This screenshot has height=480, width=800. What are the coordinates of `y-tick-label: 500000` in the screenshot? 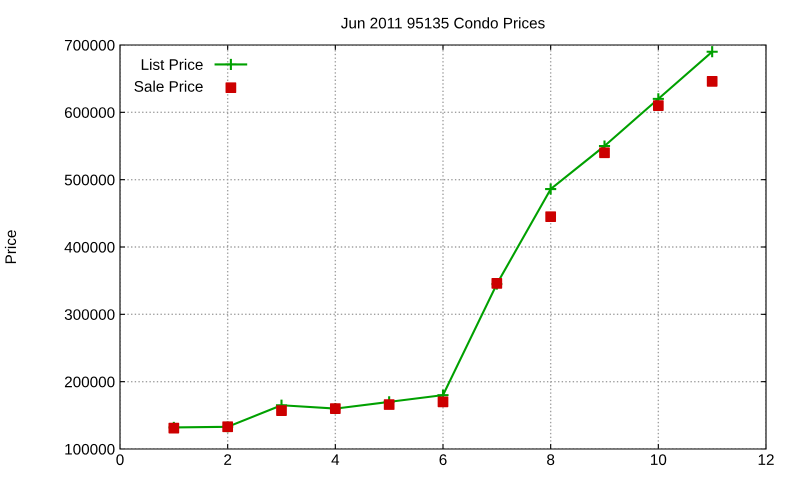 It's located at (89, 180).